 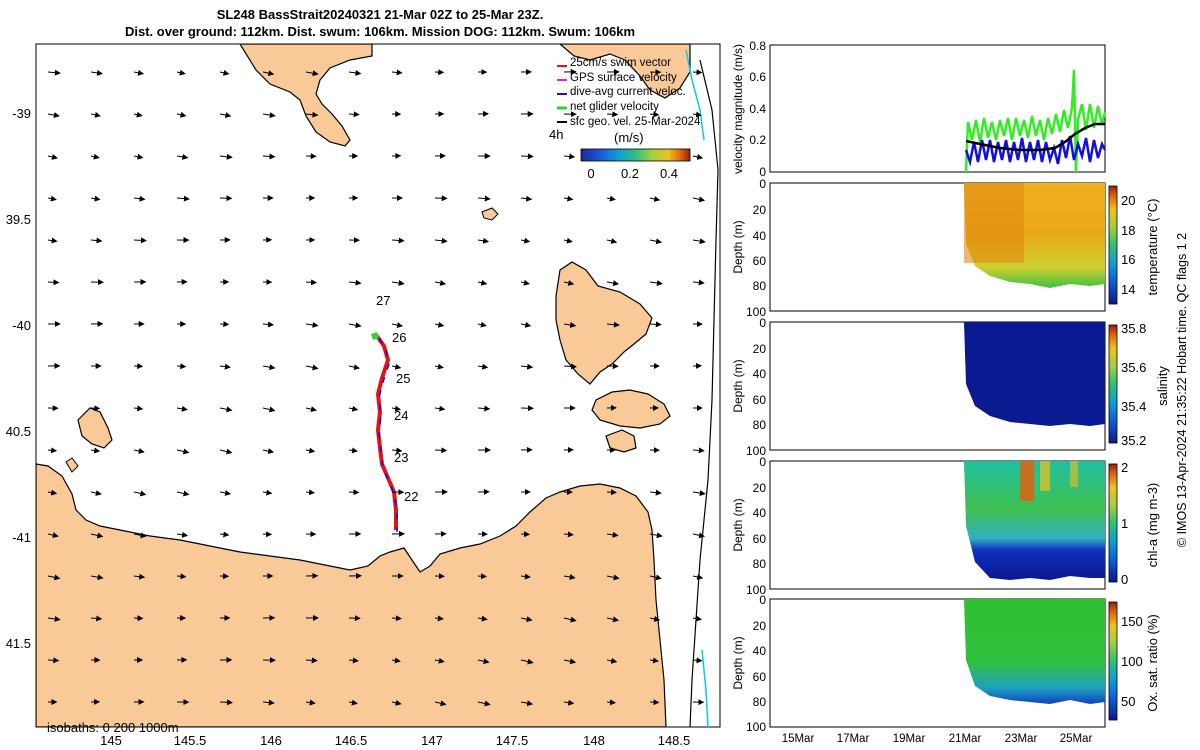 What do you see at coordinates (1128, 289) in the screenshot?
I see `colorbar-tick: 14` at bounding box center [1128, 289].